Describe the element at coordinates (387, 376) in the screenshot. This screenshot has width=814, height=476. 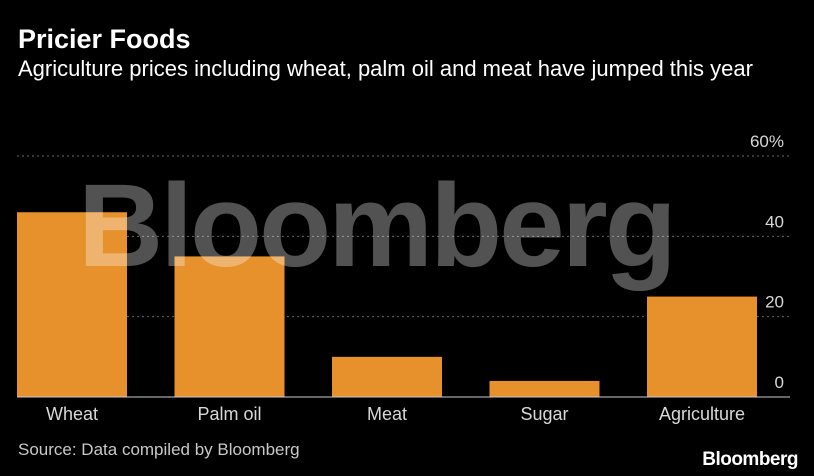
I see `bar-meat` at that location.